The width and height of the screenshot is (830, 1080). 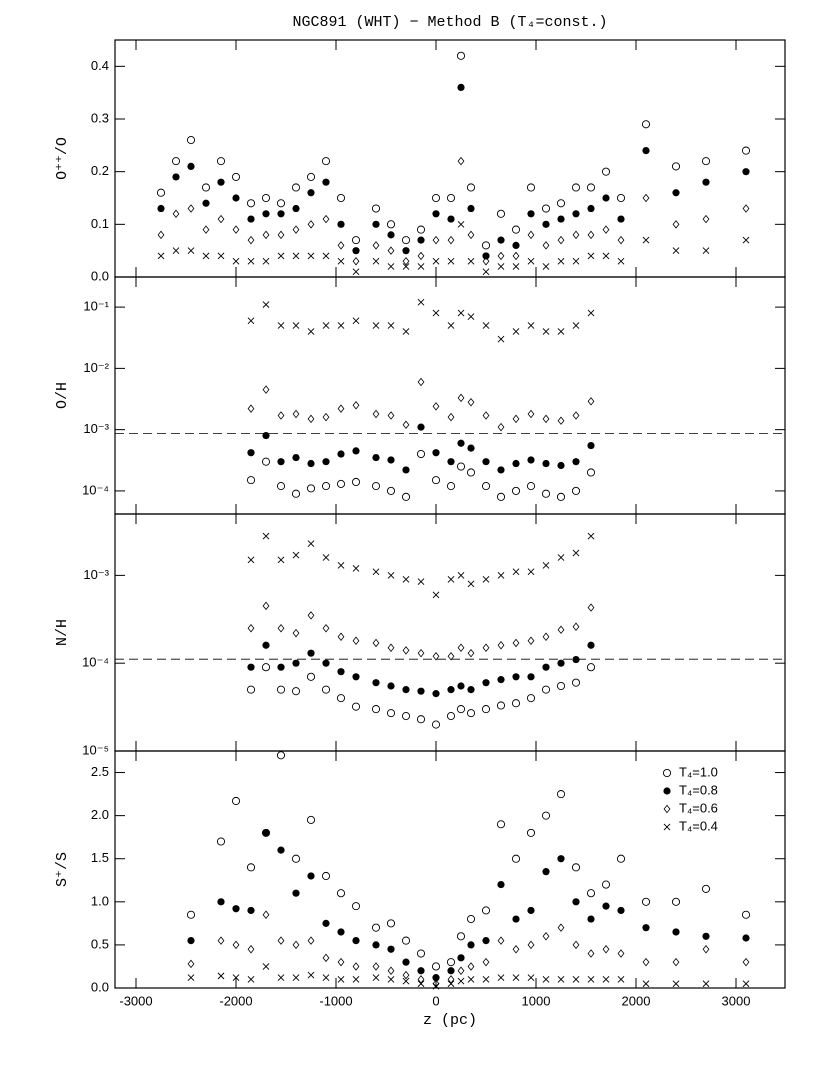 What do you see at coordinates (100, 814) in the screenshot?
I see `y-tick-label: 2.0` at bounding box center [100, 814].